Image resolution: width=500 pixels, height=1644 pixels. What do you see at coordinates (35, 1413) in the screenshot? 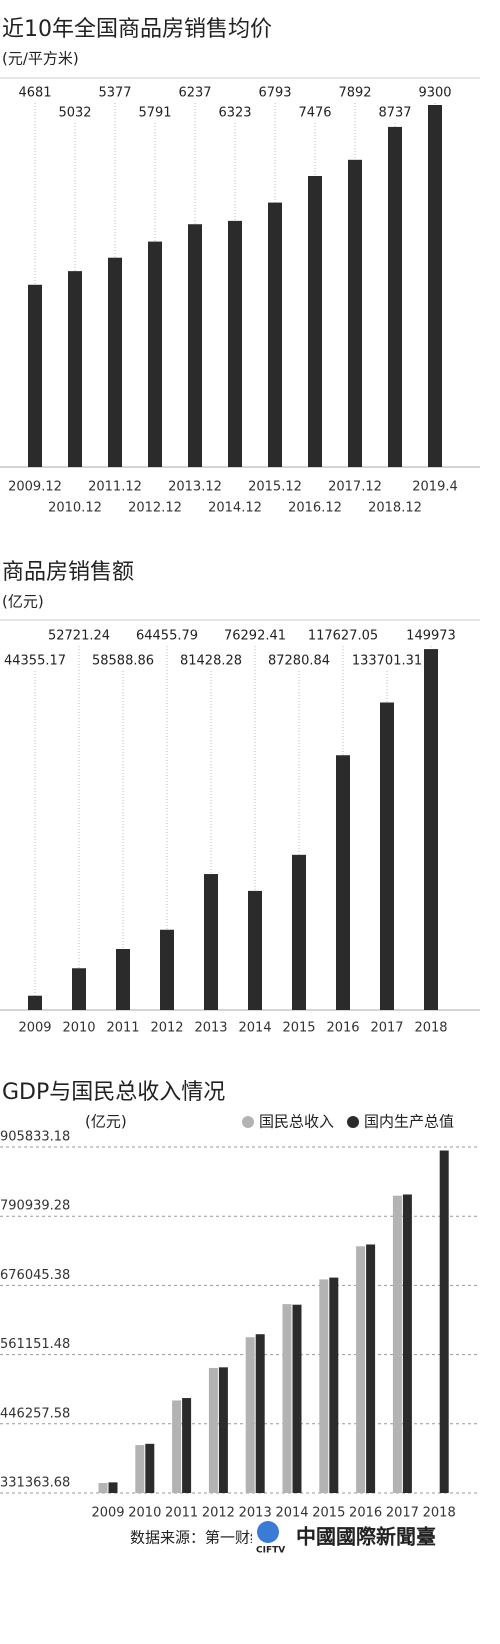
I see `y-tick-label: 446257.58` at bounding box center [35, 1413].